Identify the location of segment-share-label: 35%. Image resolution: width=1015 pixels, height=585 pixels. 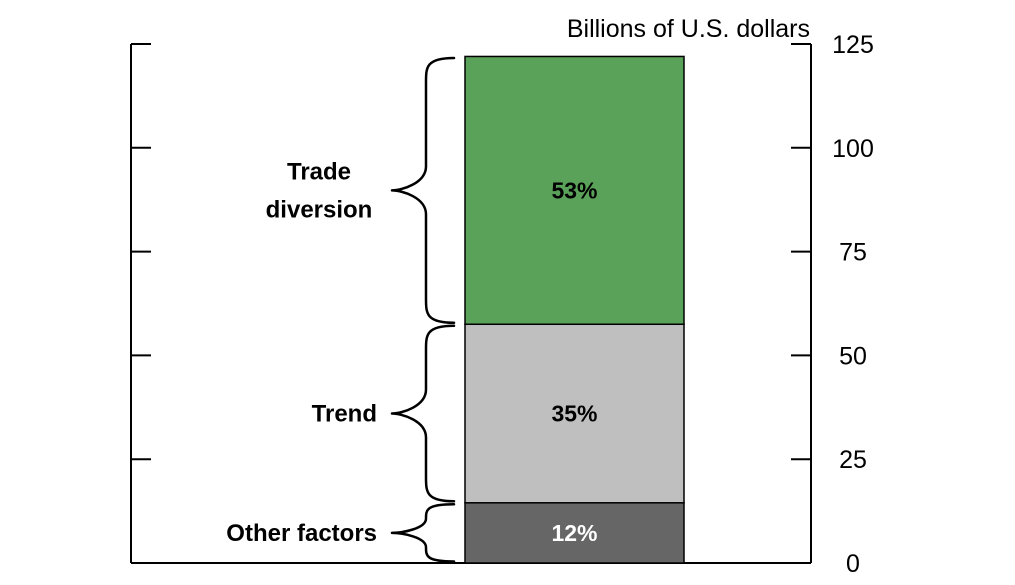
(574, 414).